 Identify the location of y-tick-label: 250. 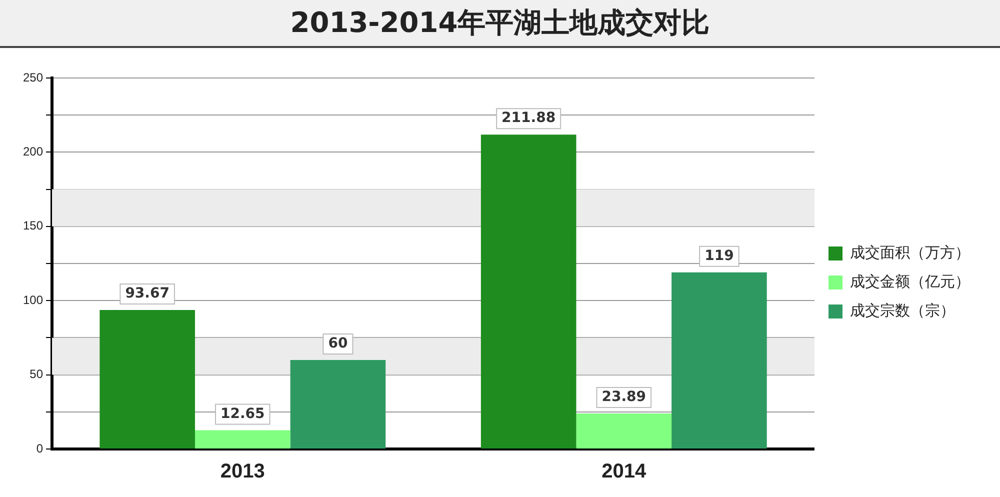
(33, 77).